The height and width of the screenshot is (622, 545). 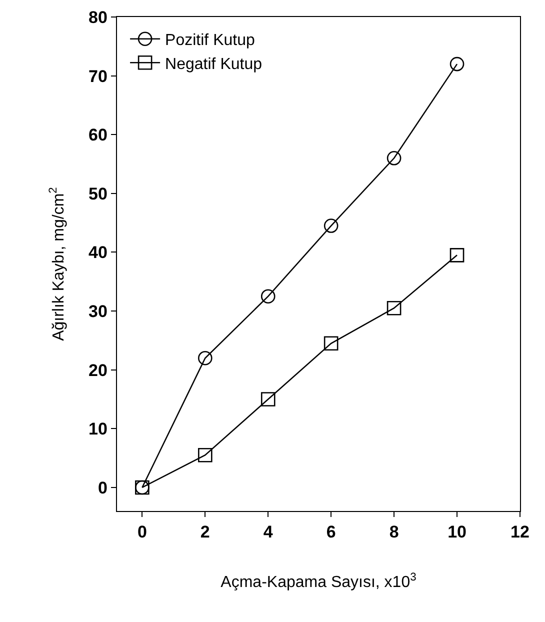 I want to click on legend-label: Negatif Kutup, so click(x=213, y=64).